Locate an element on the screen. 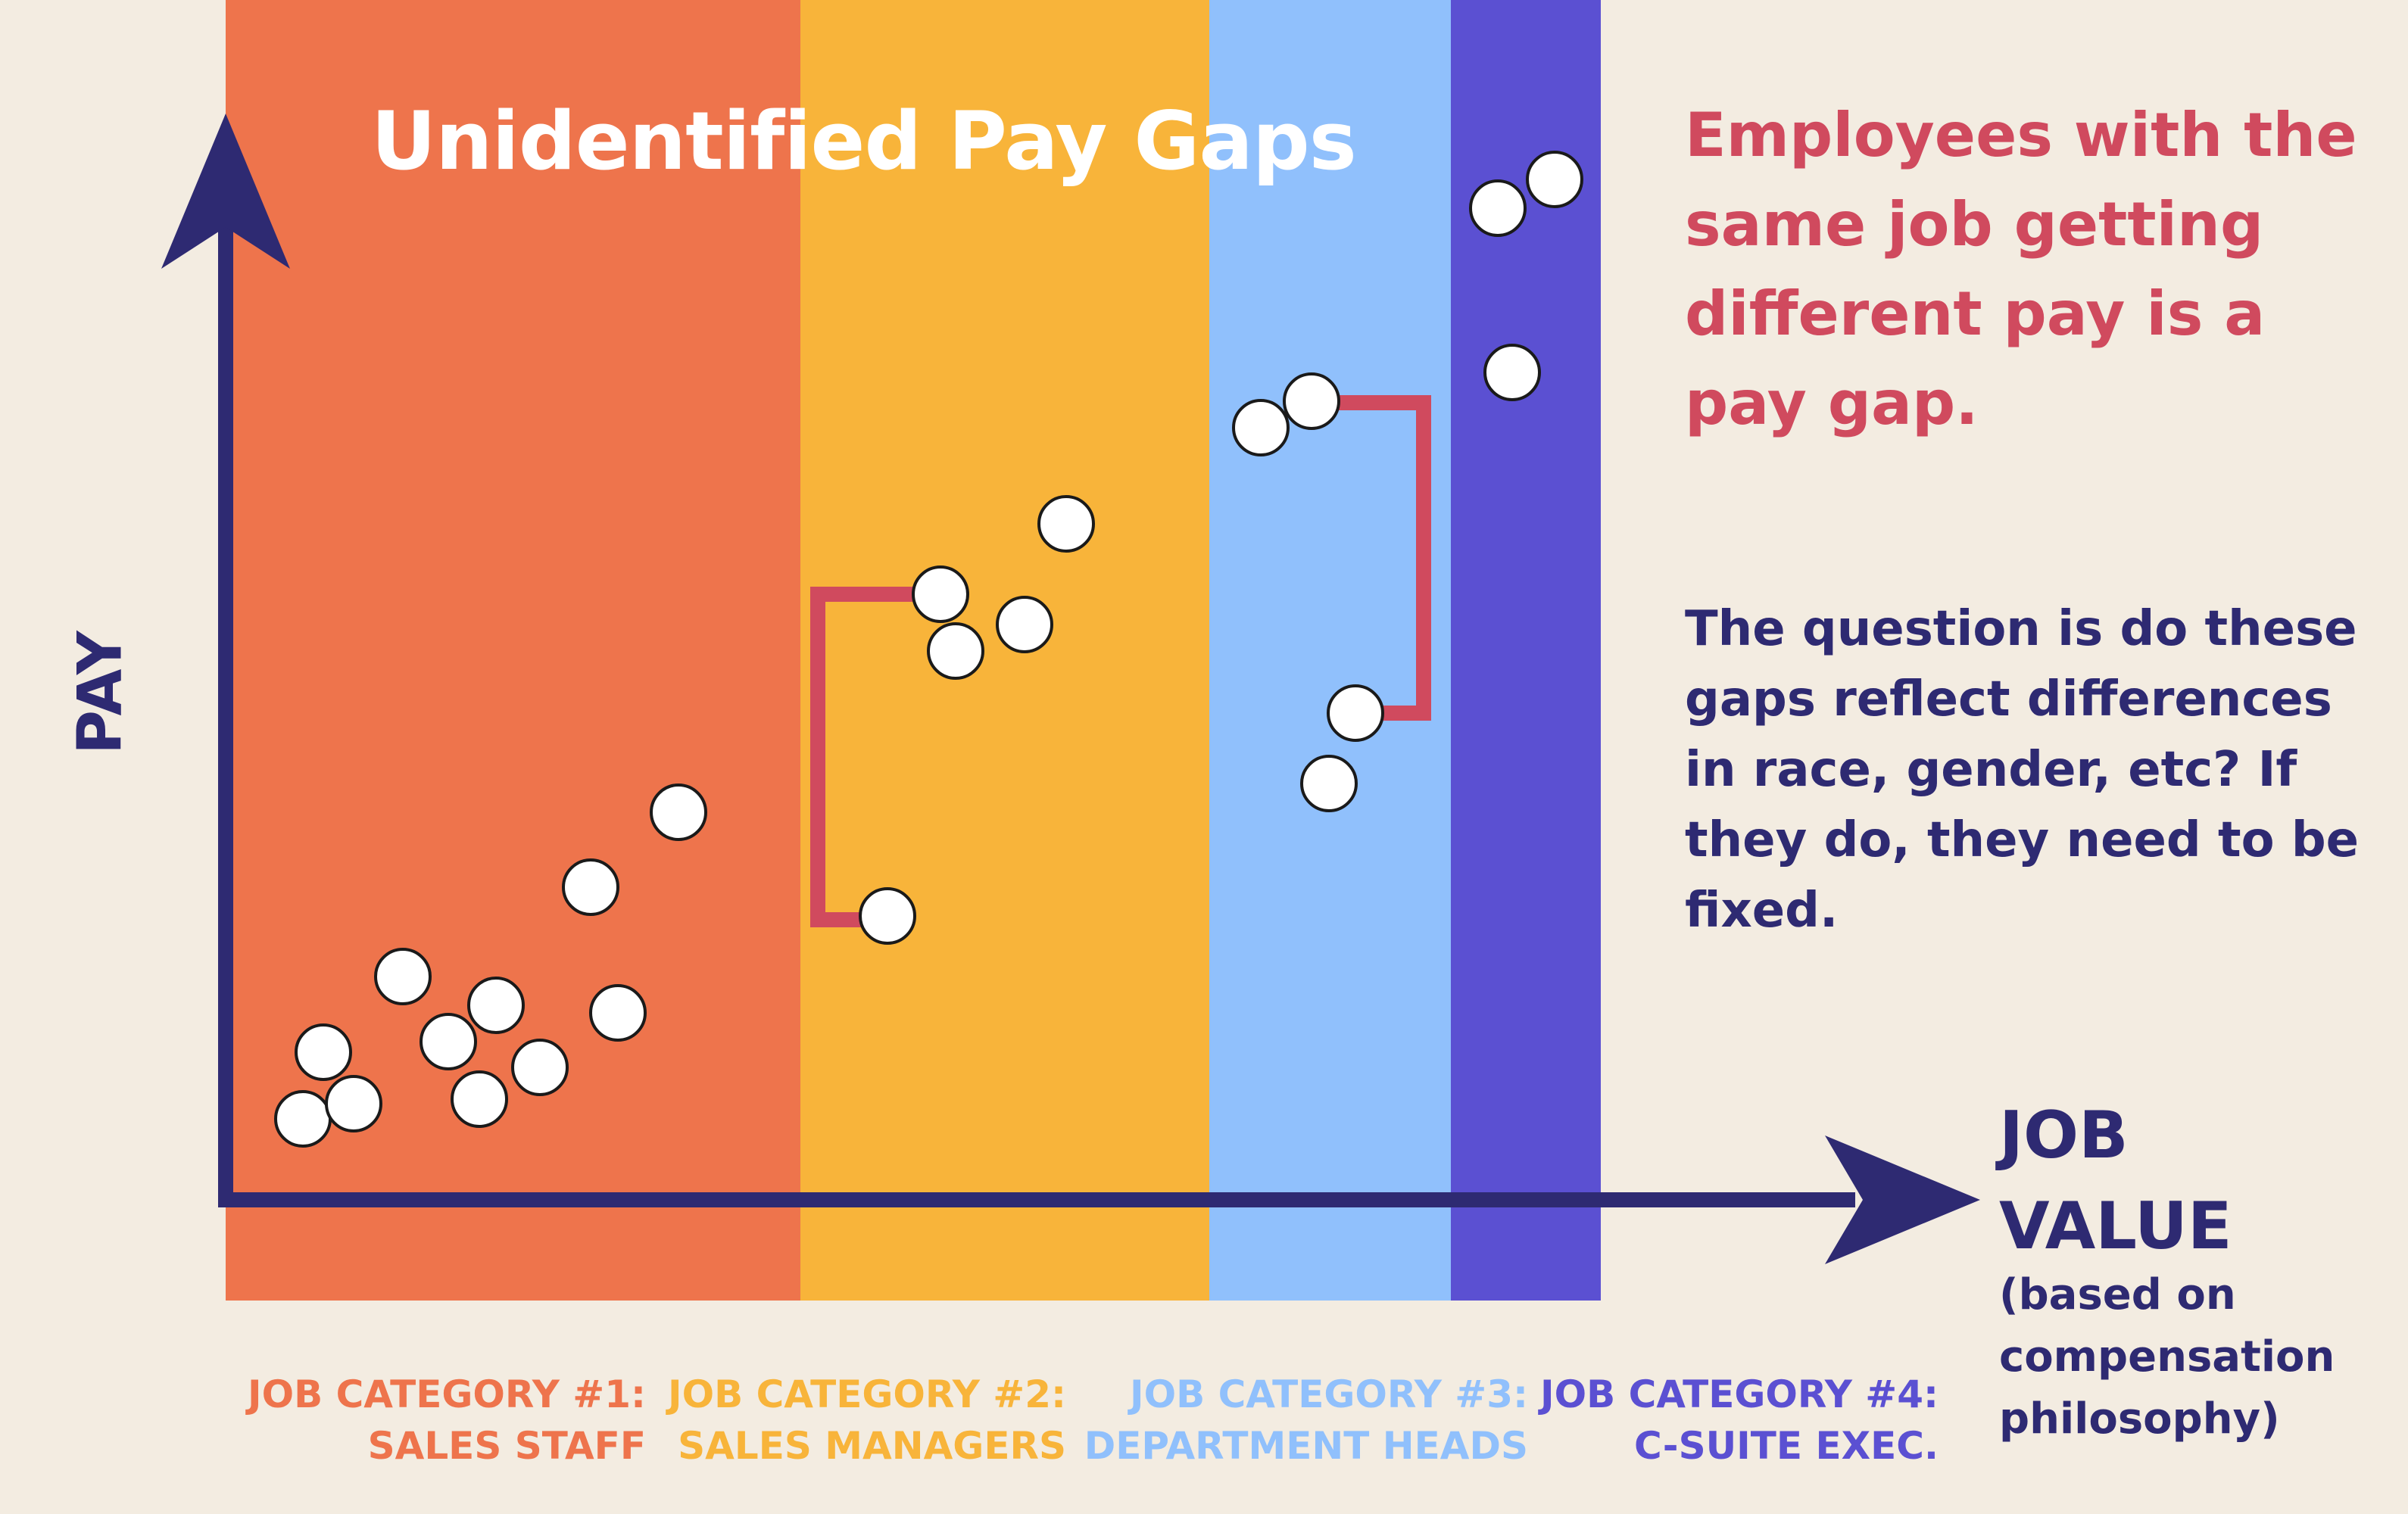 The height and width of the screenshot is (1514, 2408). y-axis-label: PAY is located at coordinates (100, 693).